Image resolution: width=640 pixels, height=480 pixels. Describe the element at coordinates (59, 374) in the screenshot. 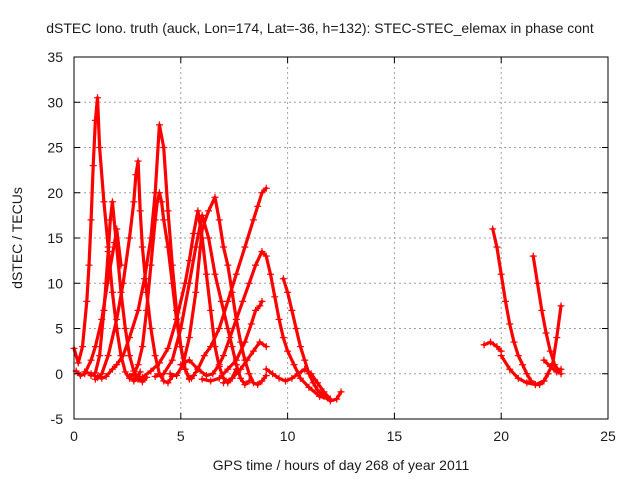

I see `y-tick-label: 0` at that location.